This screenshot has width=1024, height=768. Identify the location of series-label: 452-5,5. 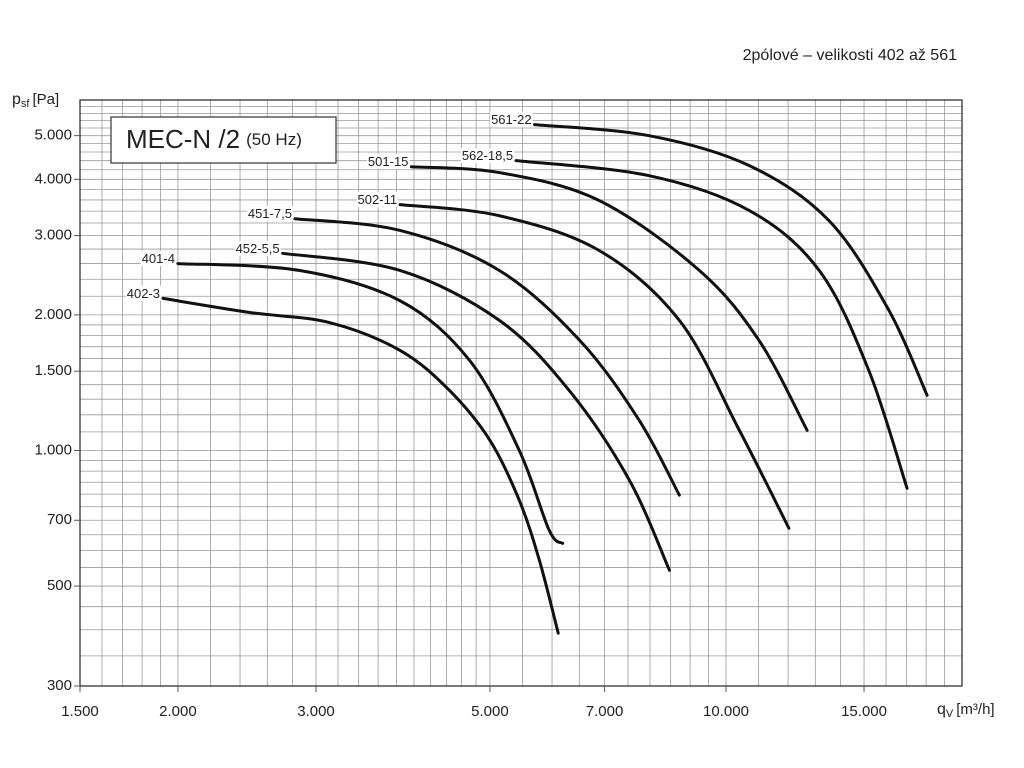
(258, 248).